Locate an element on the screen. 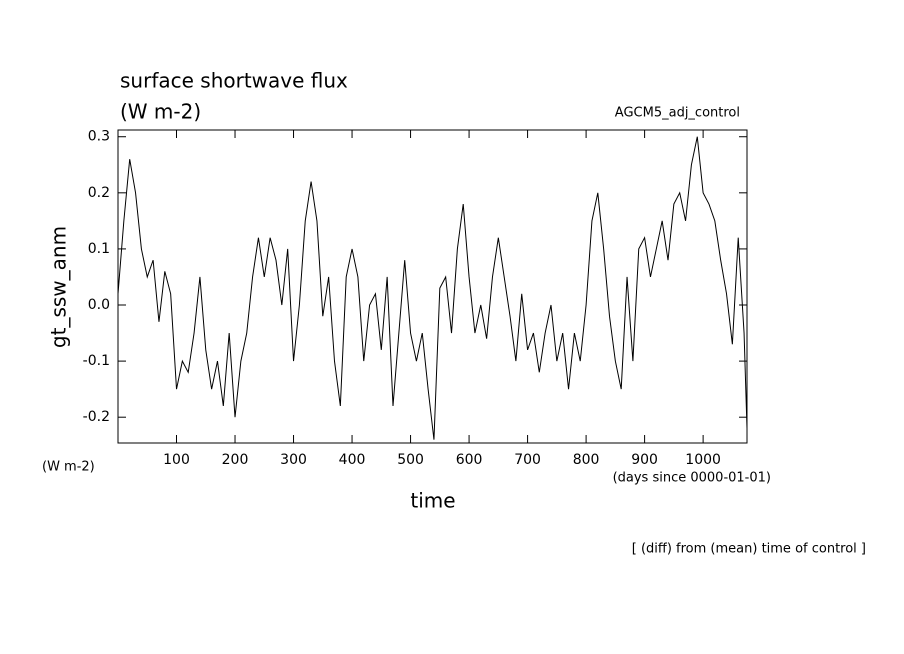  y-tick-label: 0.0 is located at coordinates (99, 305).